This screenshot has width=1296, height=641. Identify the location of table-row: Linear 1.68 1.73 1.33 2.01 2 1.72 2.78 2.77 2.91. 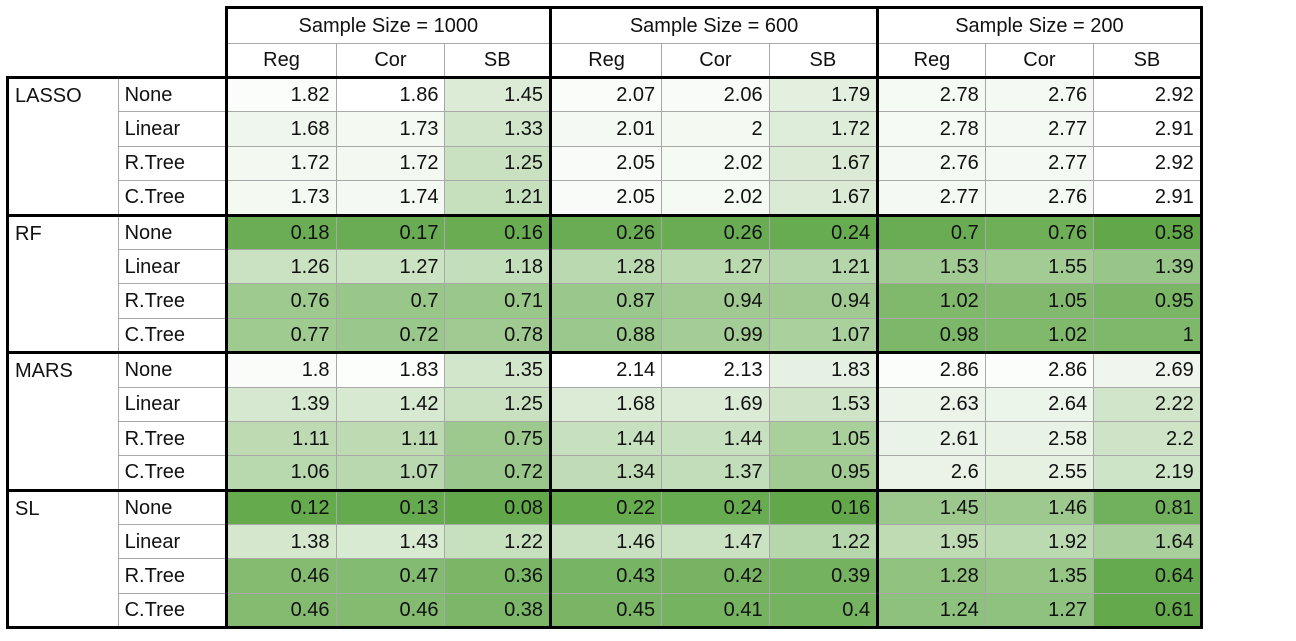
(651, 129).